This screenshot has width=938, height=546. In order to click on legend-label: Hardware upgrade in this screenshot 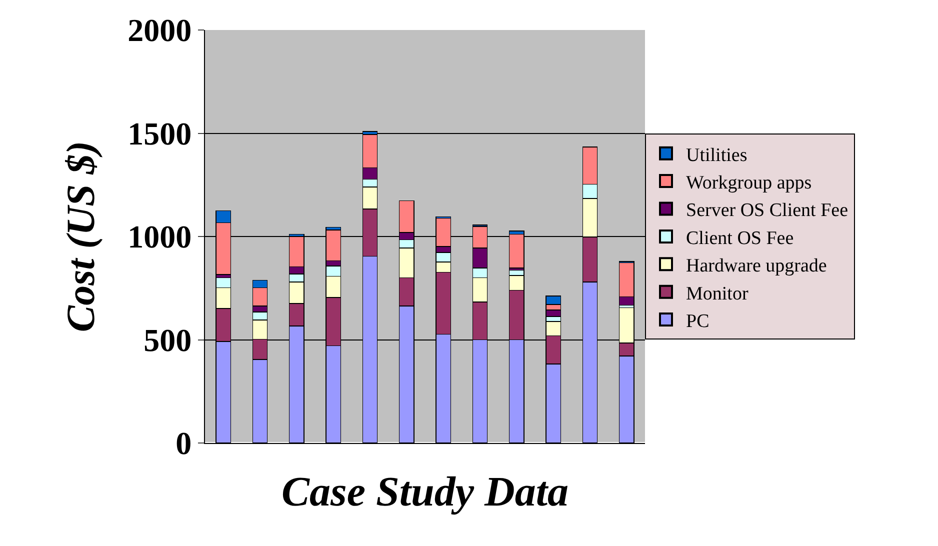, I will do `click(756, 266)`.